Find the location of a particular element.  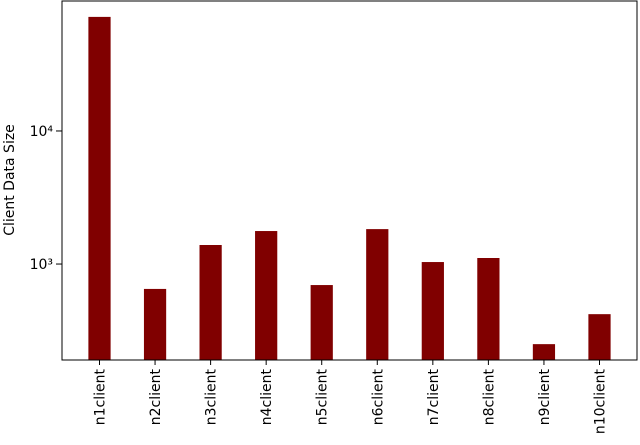

x-tick-label: n10client is located at coordinates (601, 401).